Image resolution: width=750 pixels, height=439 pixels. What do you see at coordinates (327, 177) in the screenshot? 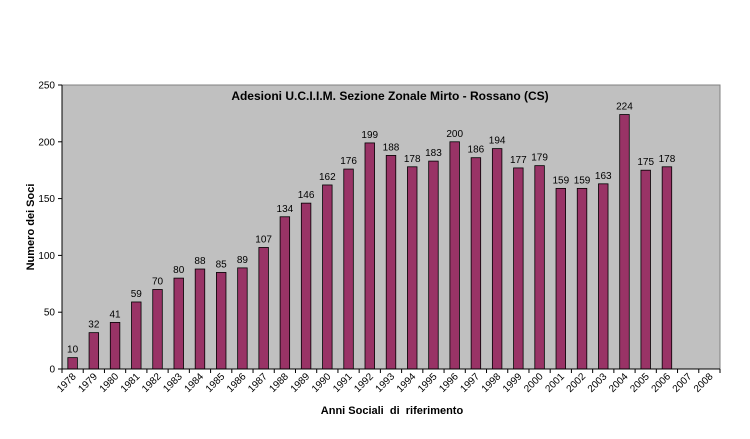
I see `data-label: 162` at bounding box center [327, 177].